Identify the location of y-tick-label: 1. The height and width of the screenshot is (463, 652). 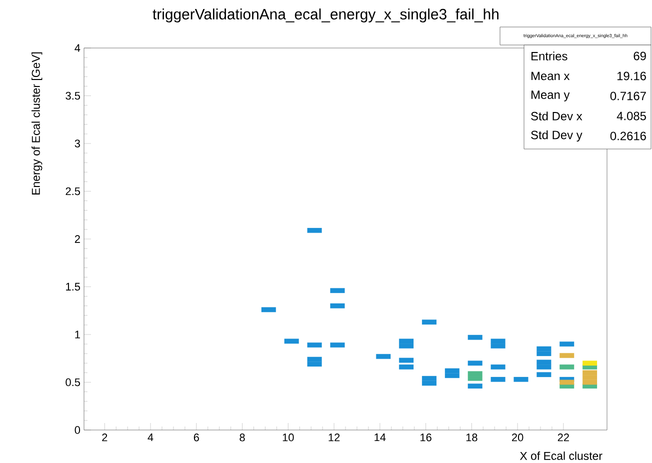
(77, 334).